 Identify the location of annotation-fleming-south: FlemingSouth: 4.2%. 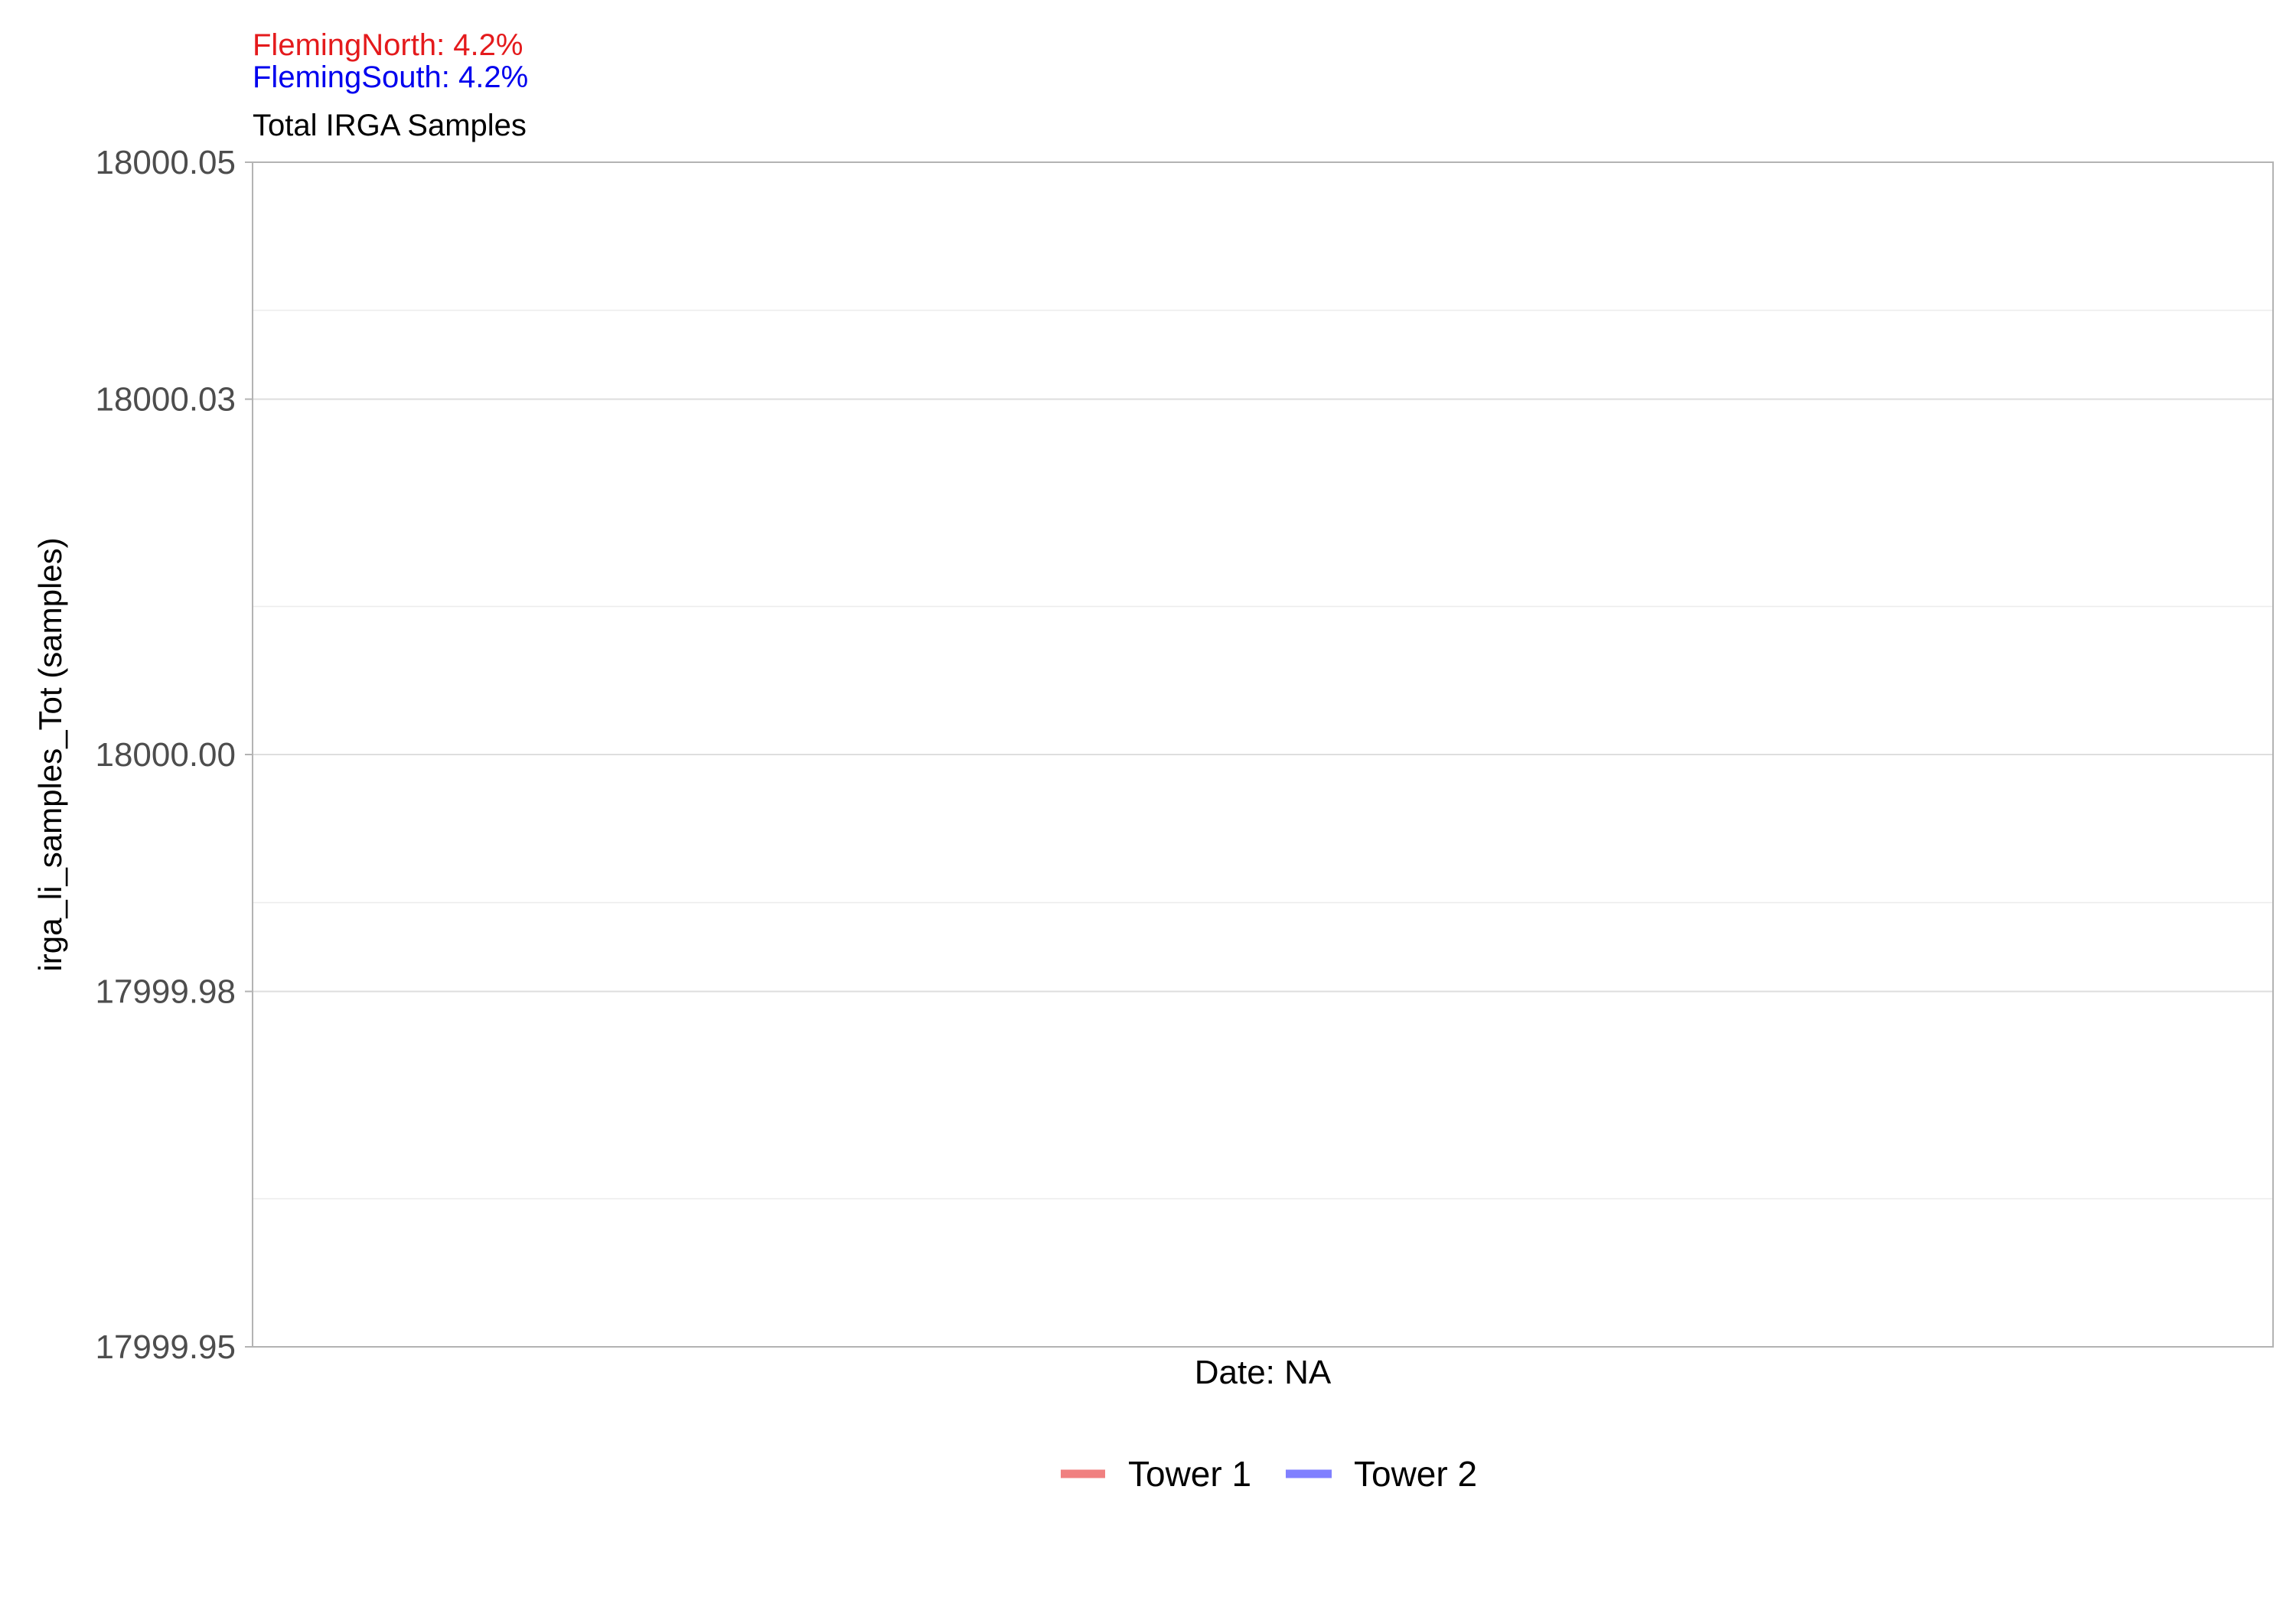
(390, 77).